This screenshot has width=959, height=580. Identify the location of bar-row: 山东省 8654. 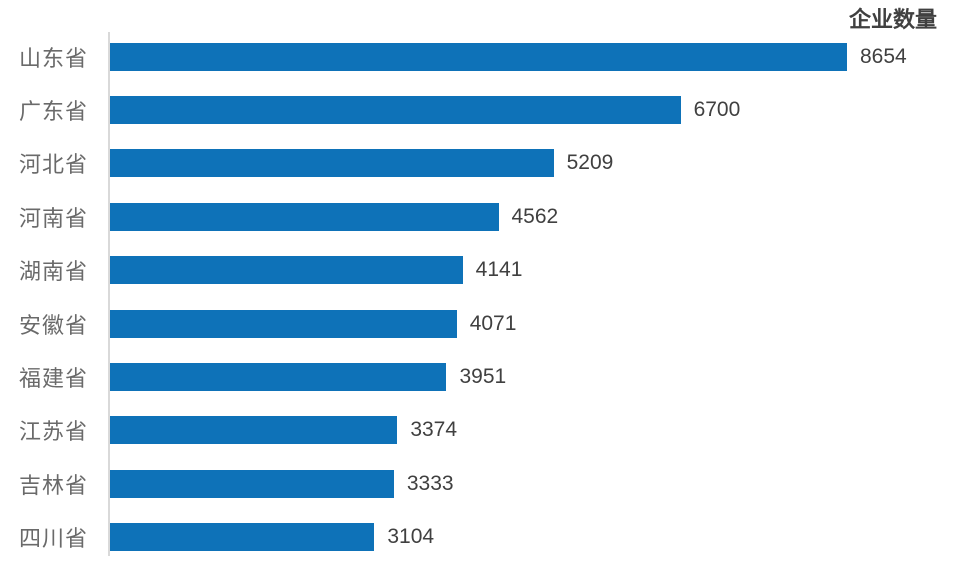
(479, 56).